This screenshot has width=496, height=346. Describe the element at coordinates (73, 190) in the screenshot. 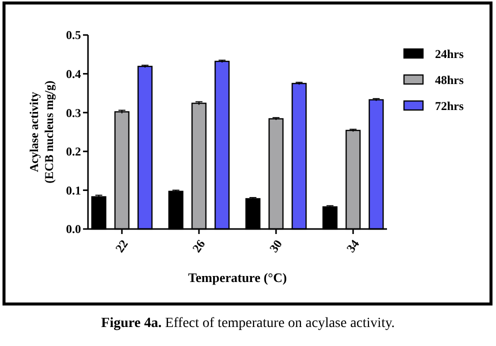

I see `y-tick-label: 0.1` at that location.